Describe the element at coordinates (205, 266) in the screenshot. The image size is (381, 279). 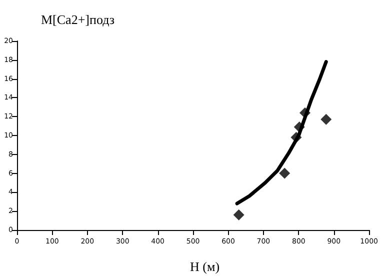
I see `x-axis-title: H (м)` at that location.